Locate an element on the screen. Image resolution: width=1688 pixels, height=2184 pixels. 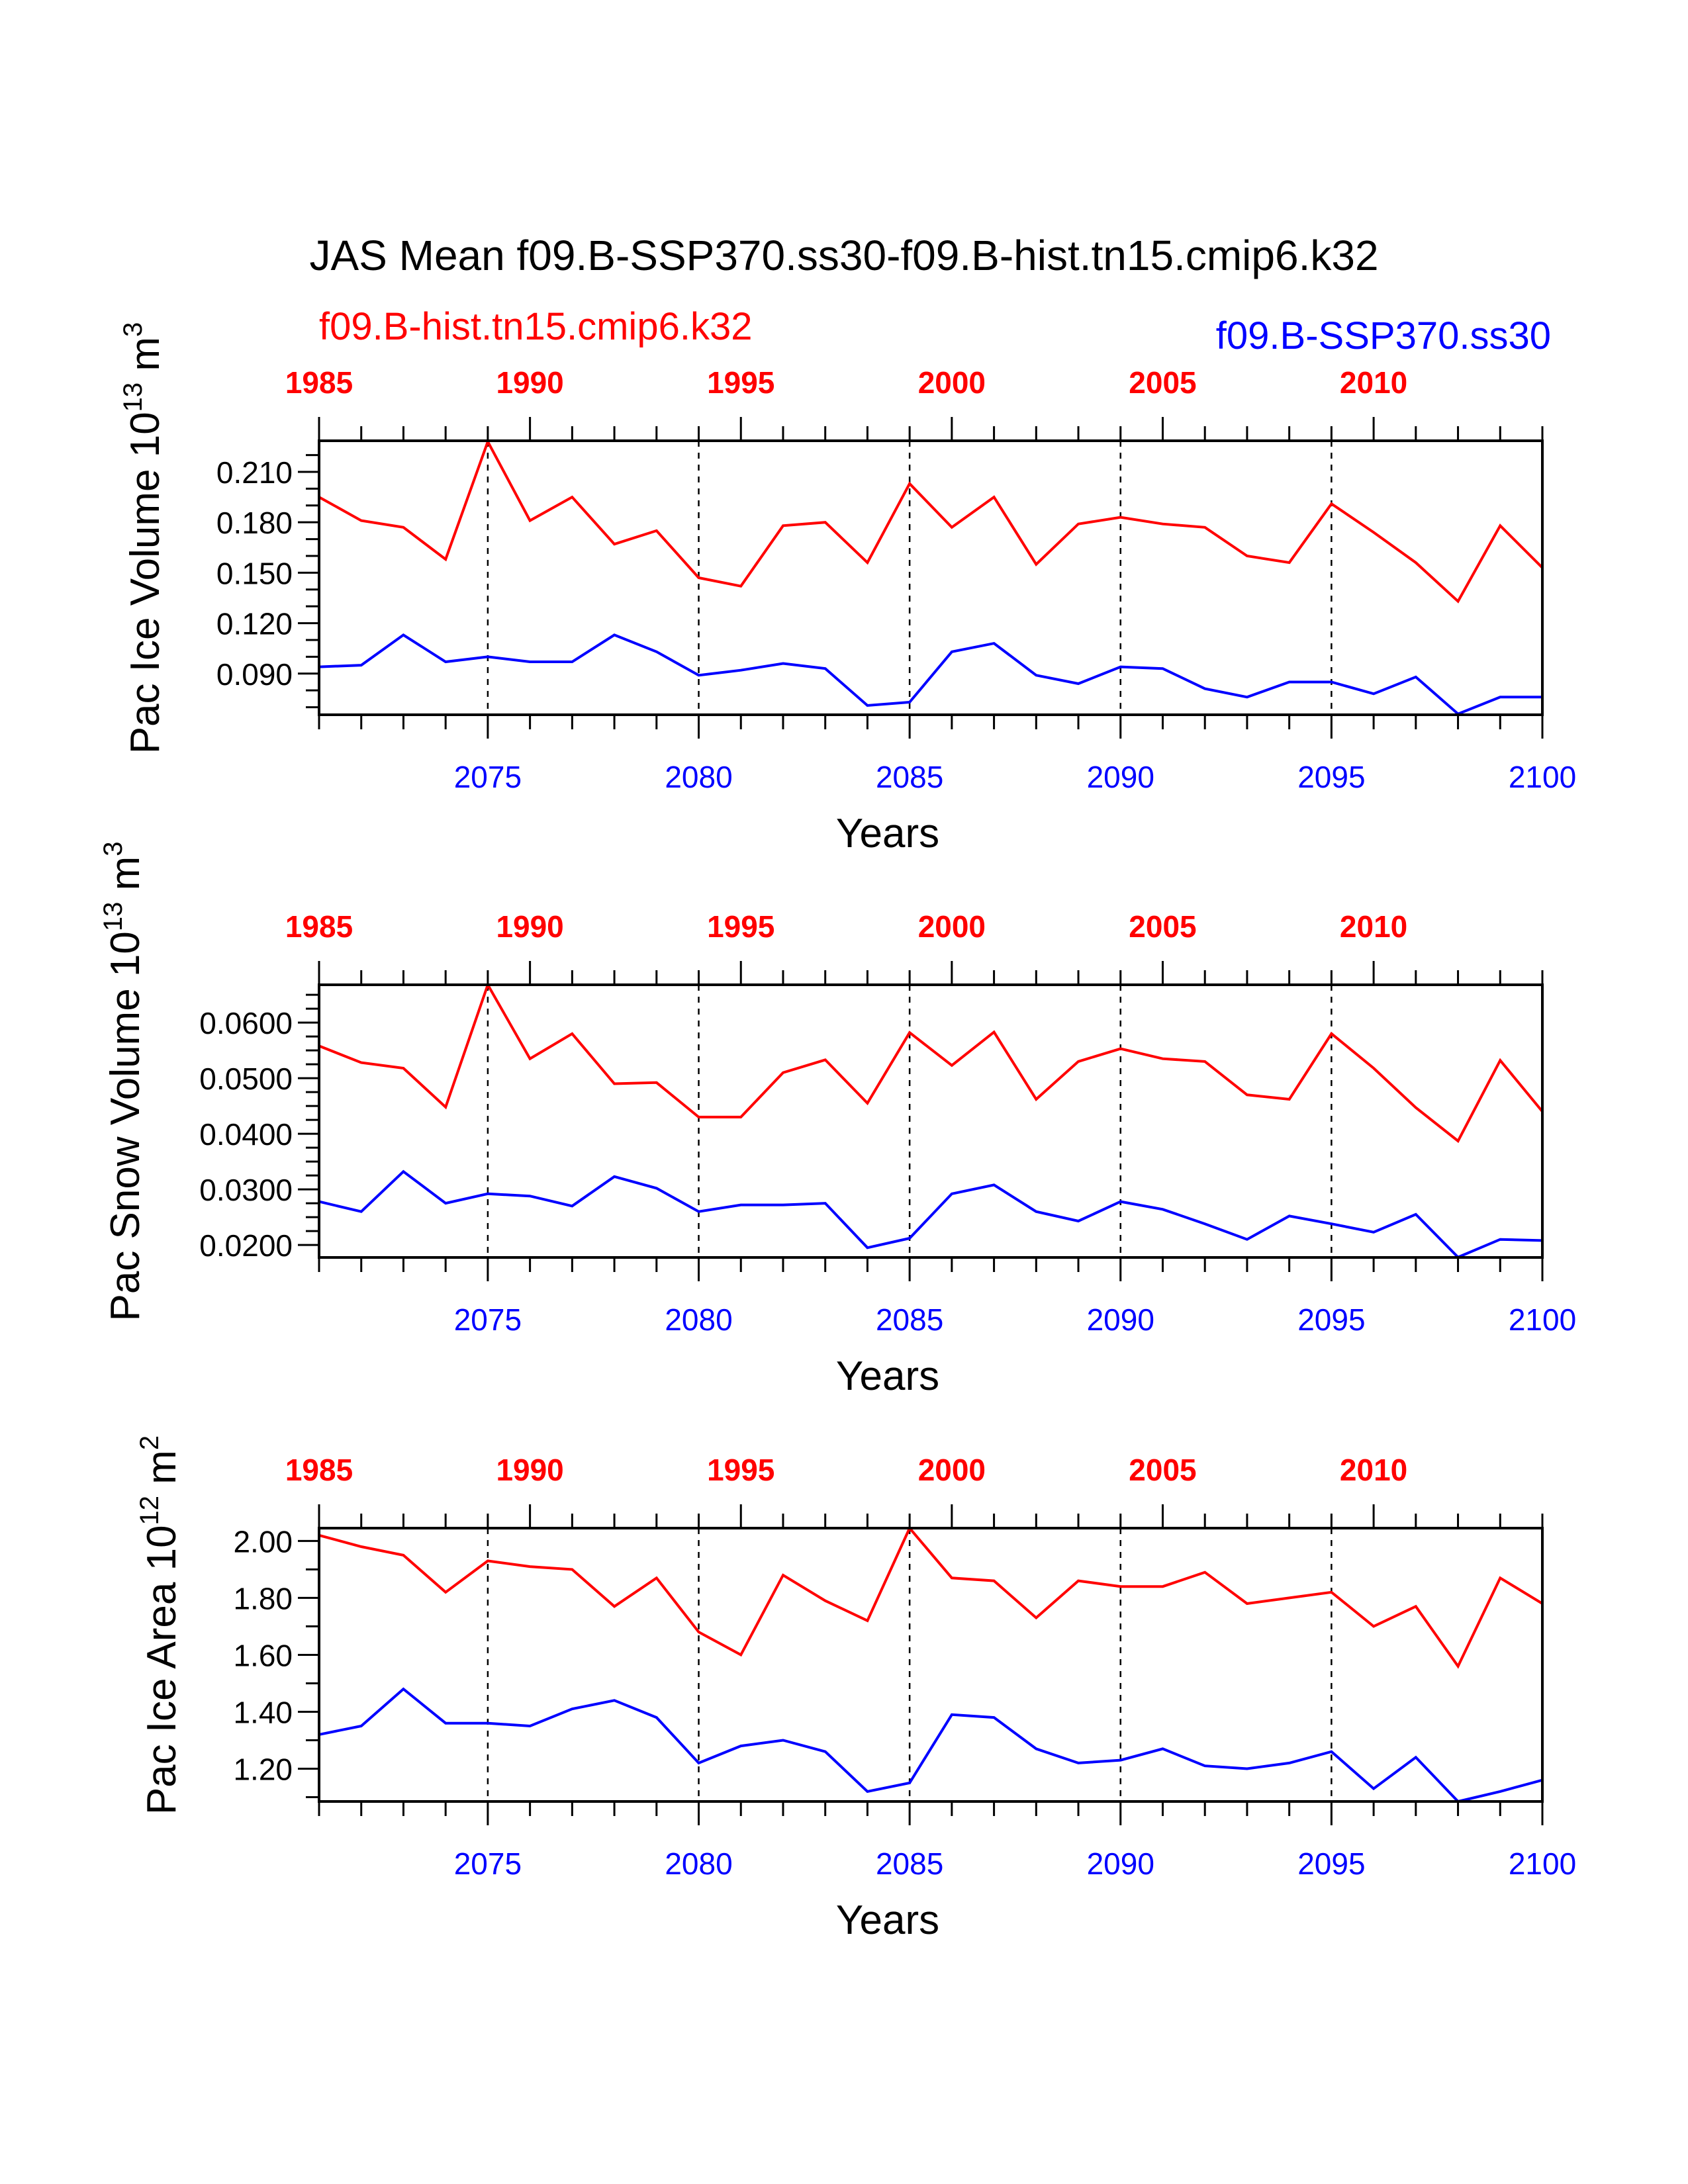
y-tick-label: 0.180 is located at coordinates (254, 523).